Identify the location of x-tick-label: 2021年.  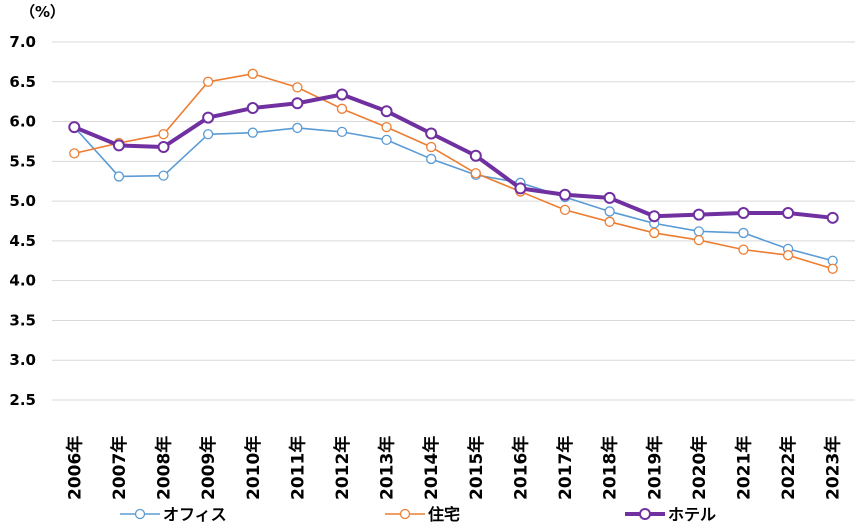
(743, 468).